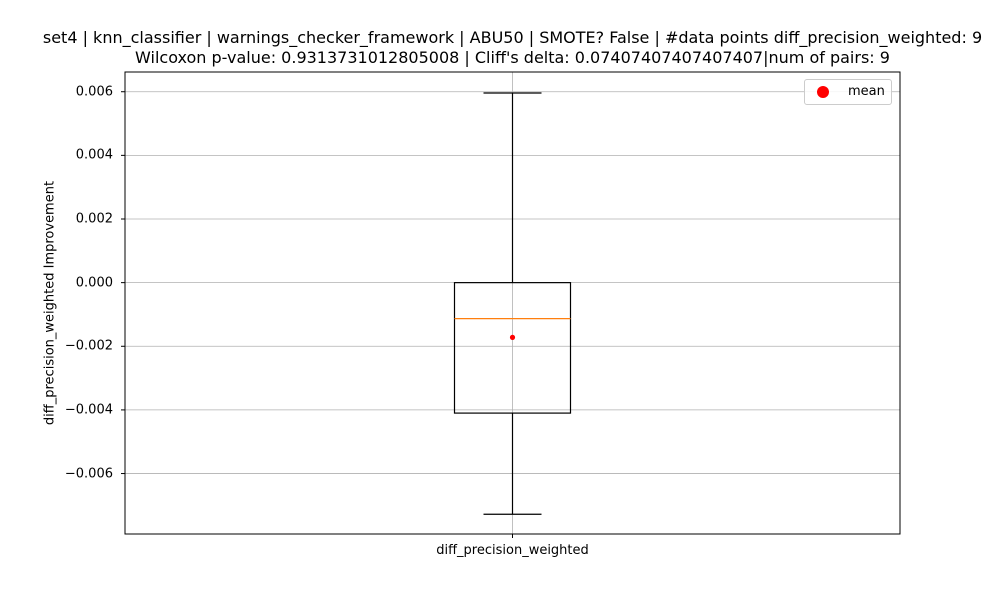 Image resolution: width=1000 pixels, height=600 pixels. I want to click on y-tick-label: 0.000, so click(94, 283).